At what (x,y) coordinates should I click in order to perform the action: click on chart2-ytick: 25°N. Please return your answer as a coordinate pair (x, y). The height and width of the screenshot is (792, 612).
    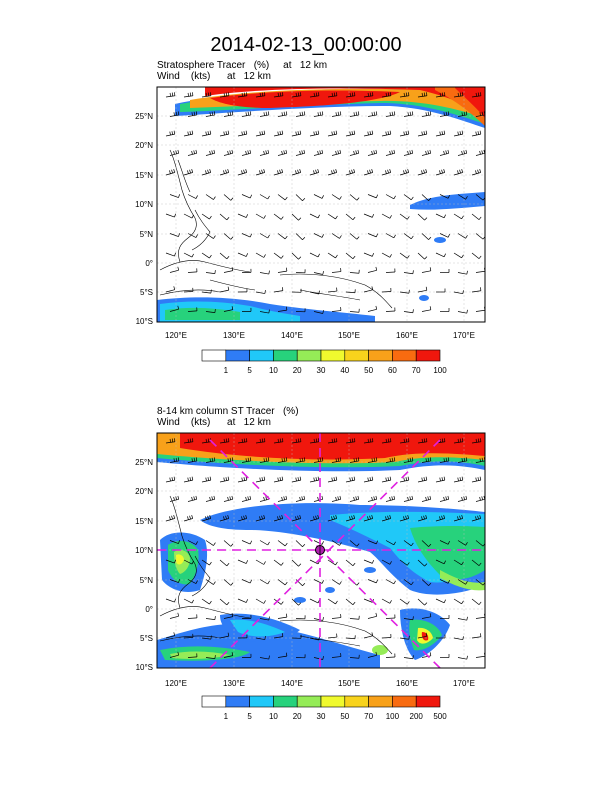
    Looking at the image, I should click on (144, 462).